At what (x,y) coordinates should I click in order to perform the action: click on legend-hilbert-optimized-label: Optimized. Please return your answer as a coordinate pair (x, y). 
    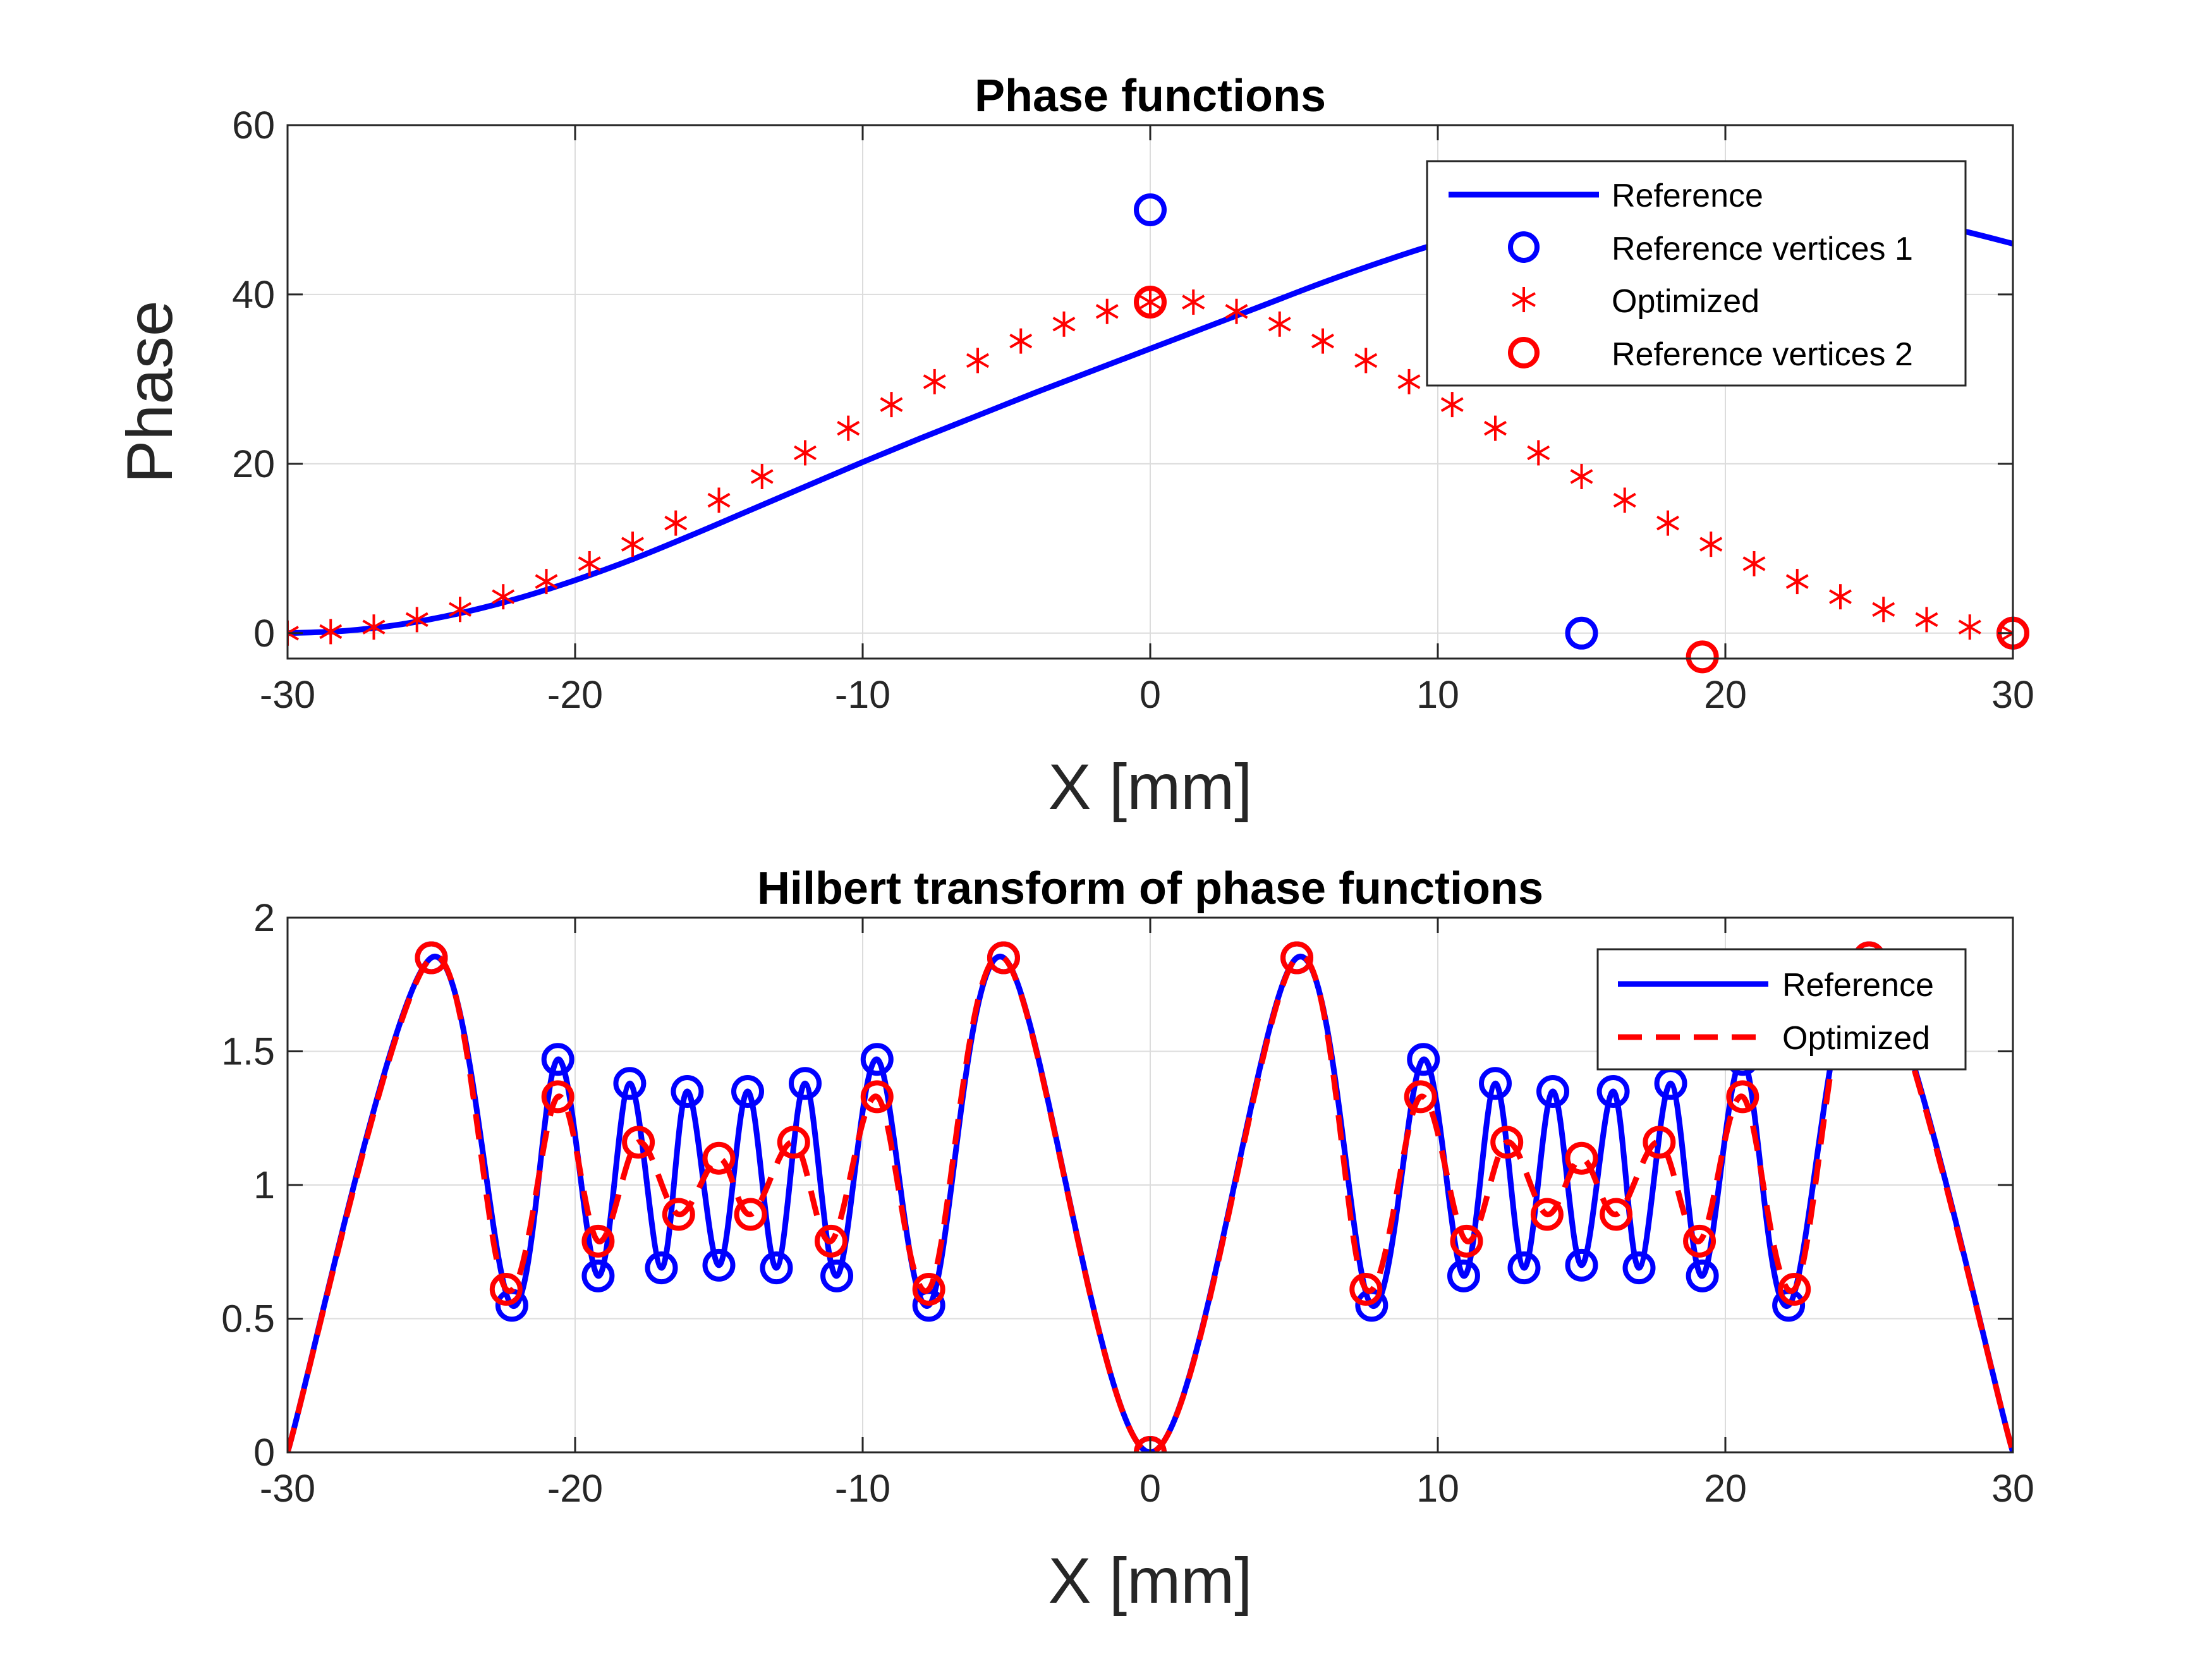
    Looking at the image, I should click on (1856, 1038).